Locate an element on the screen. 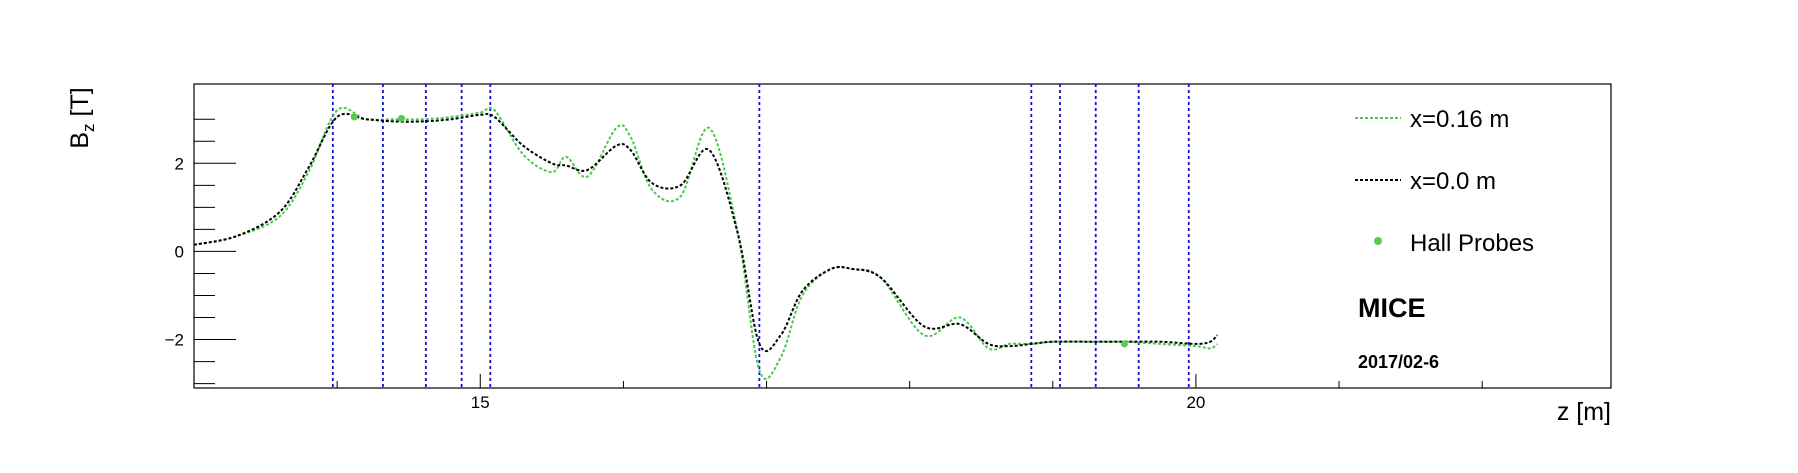  x-tick-label: 15 is located at coordinates (480, 402).